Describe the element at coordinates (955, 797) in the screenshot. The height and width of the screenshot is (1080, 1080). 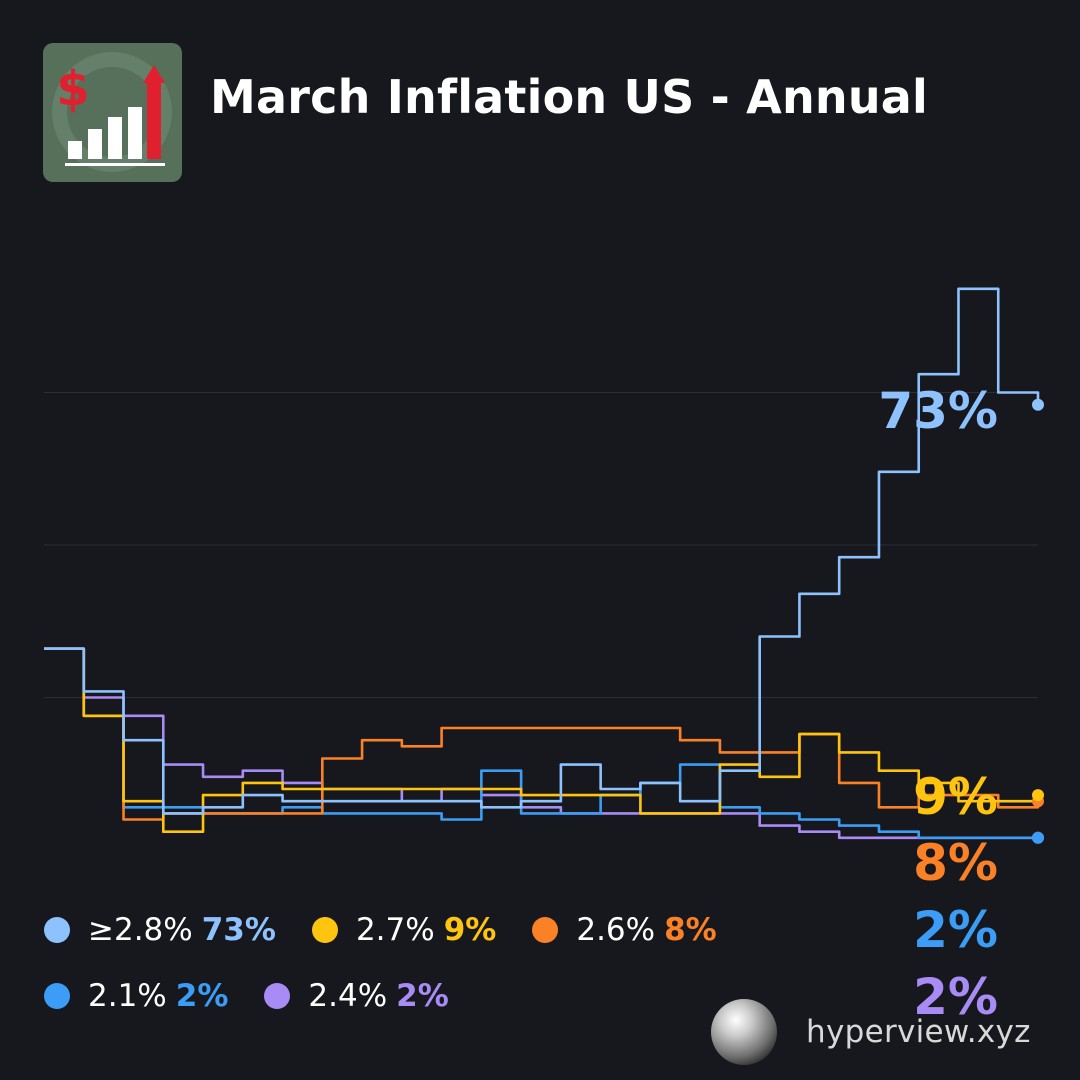
I see `series-end-label-2: 9%` at that location.